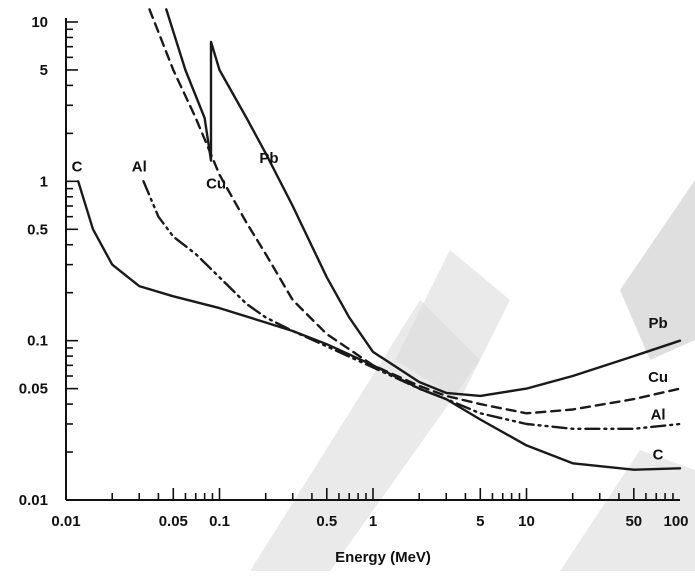 This screenshot has height=576, width=695. Describe the element at coordinates (675, 521) in the screenshot. I see `x-tick-label: 100` at that location.